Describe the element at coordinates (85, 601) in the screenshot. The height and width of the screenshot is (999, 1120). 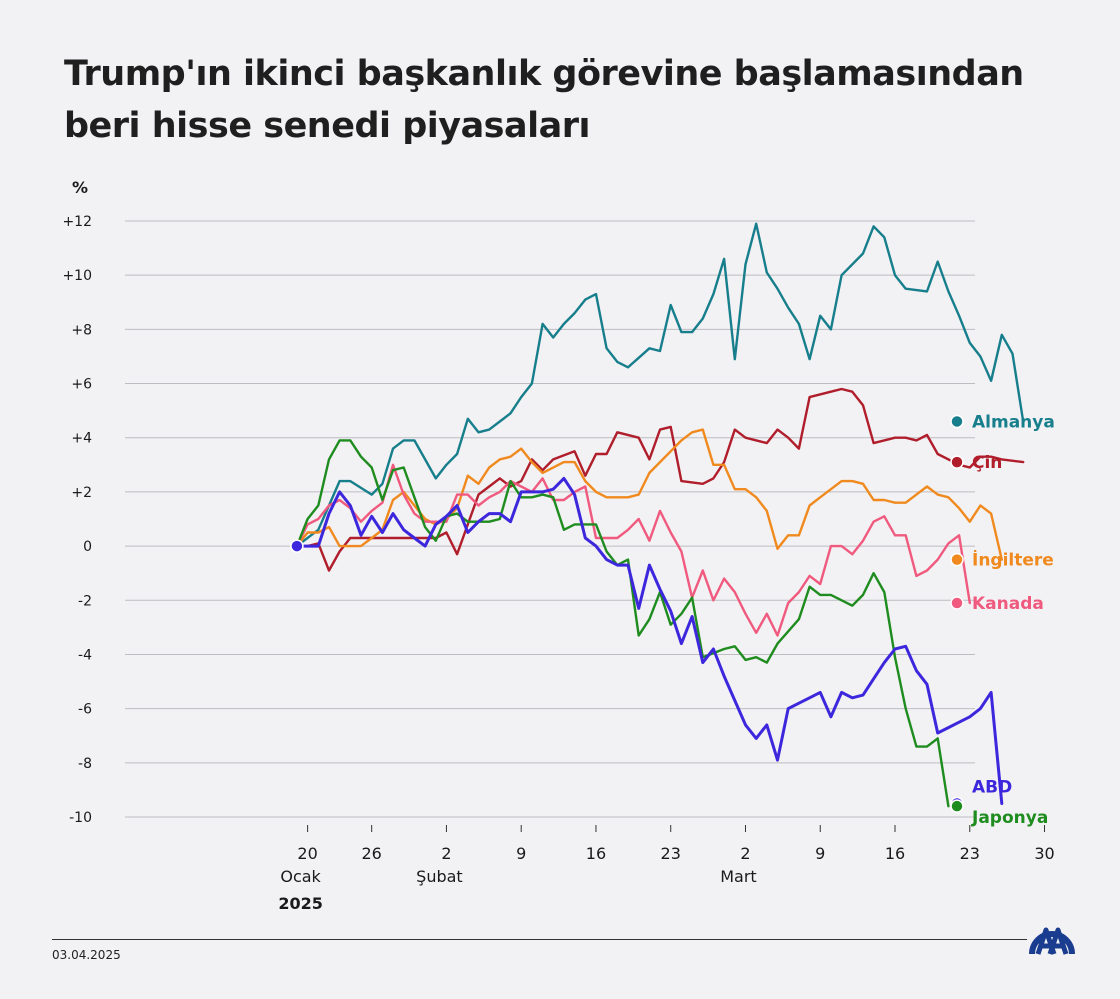
I see `y-tick-label: -2` at that location.